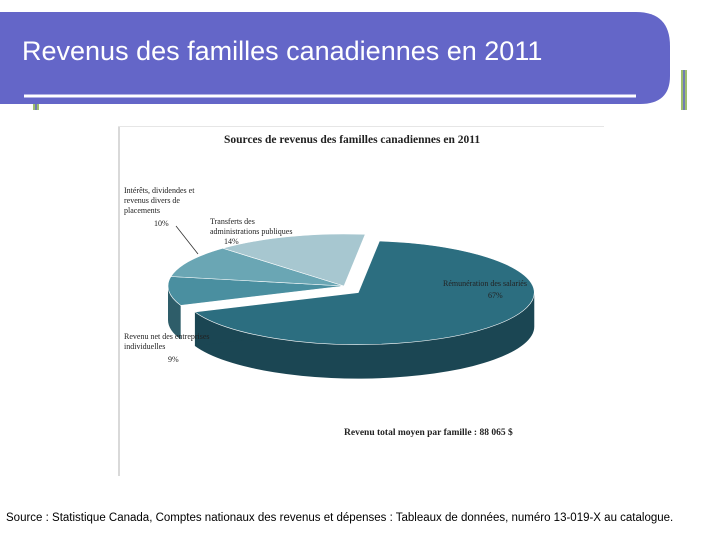  Describe the element at coordinates (251, 226) in the screenshot. I see `slice-label: Transferts des administrations publiques` at that location.